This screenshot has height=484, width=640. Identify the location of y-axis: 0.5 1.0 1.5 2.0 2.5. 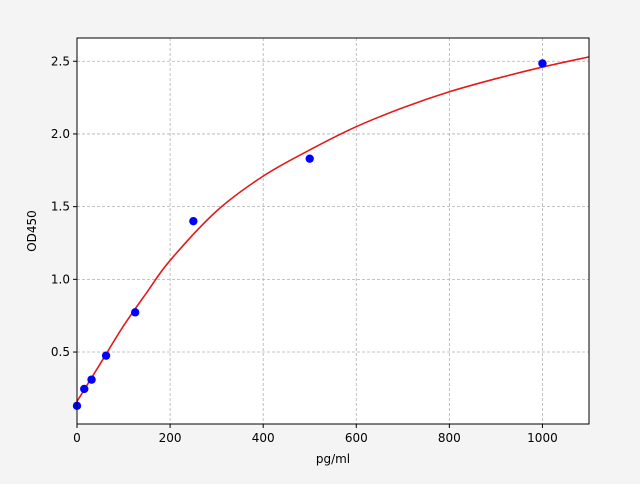
(64, 206).